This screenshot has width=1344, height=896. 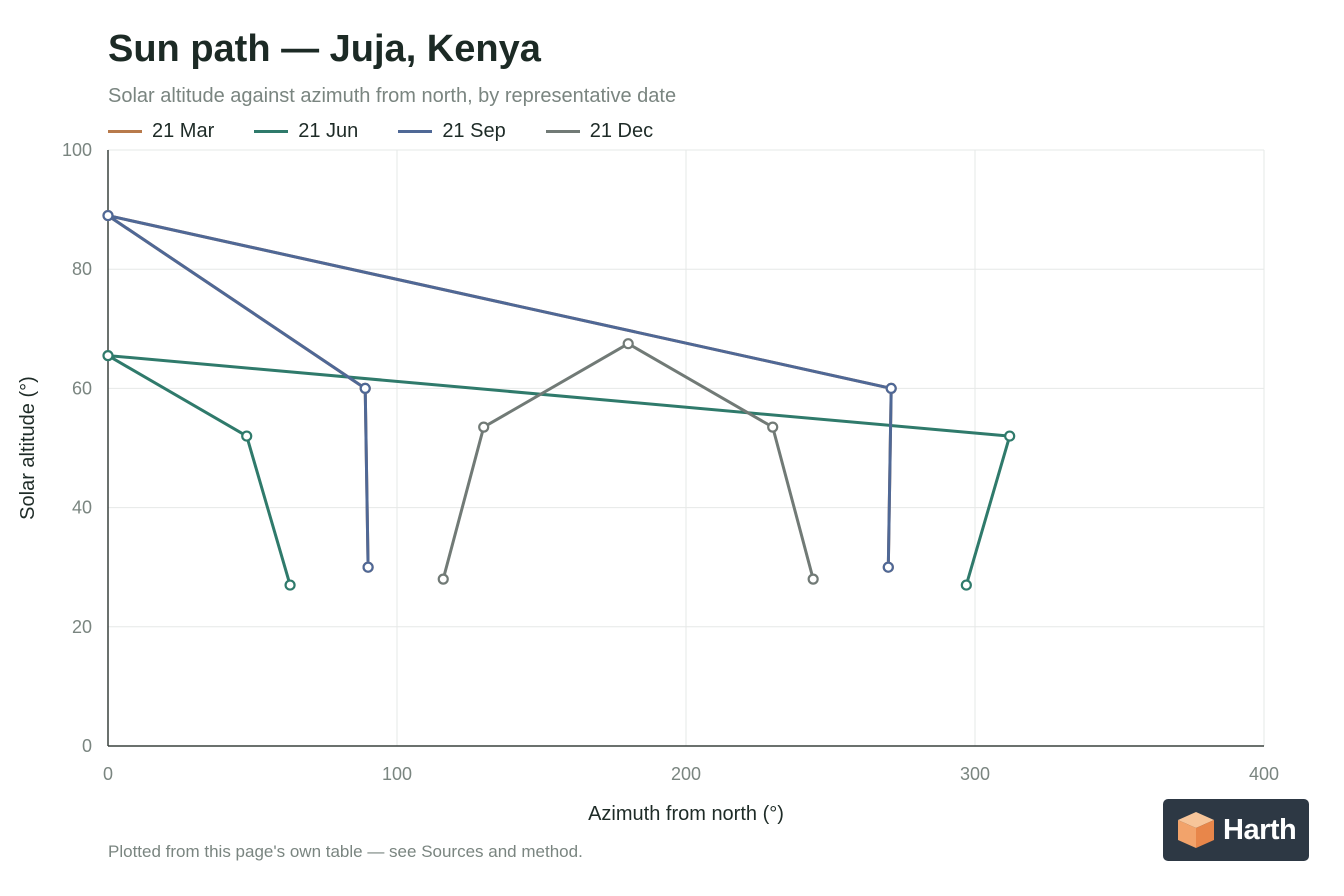 I want to click on legend-item-sep: 21 Sep, so click(x=452, y=131).